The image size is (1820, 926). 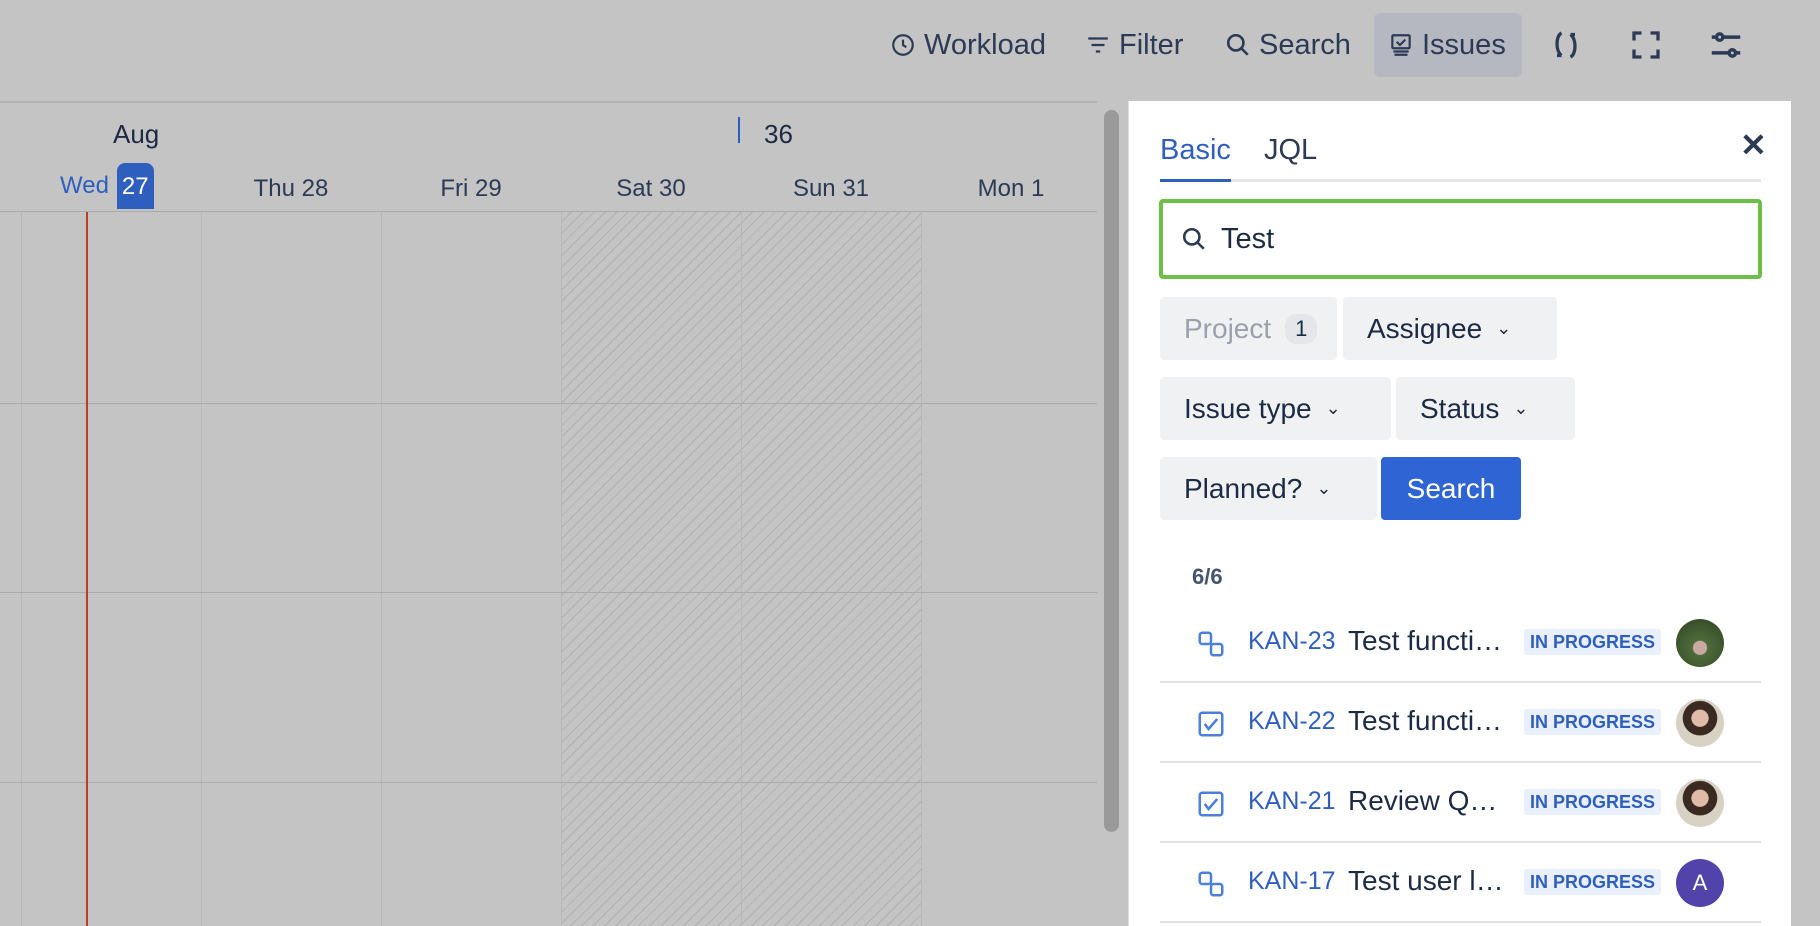 I want to click on fullscreen-icon, so click(x=1646, y=45).